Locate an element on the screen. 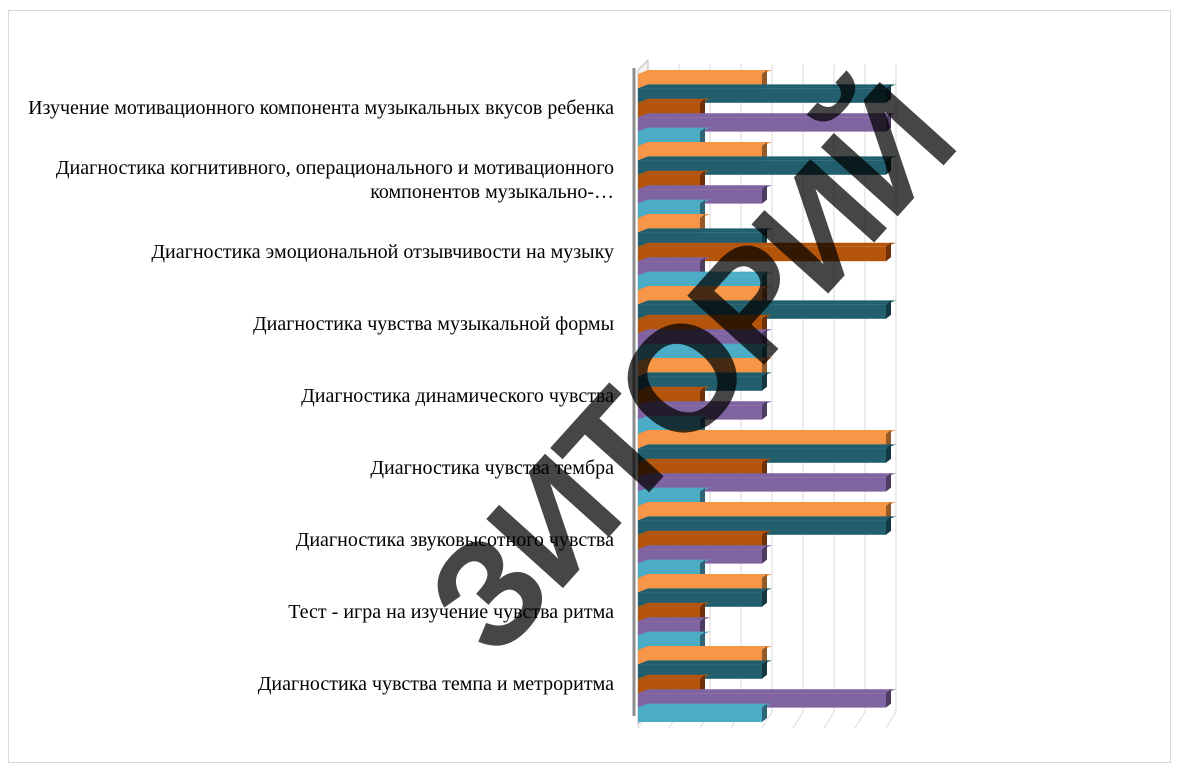  category-label: Диагностика звуковысотного чувства is located at coordinates (454, 540).